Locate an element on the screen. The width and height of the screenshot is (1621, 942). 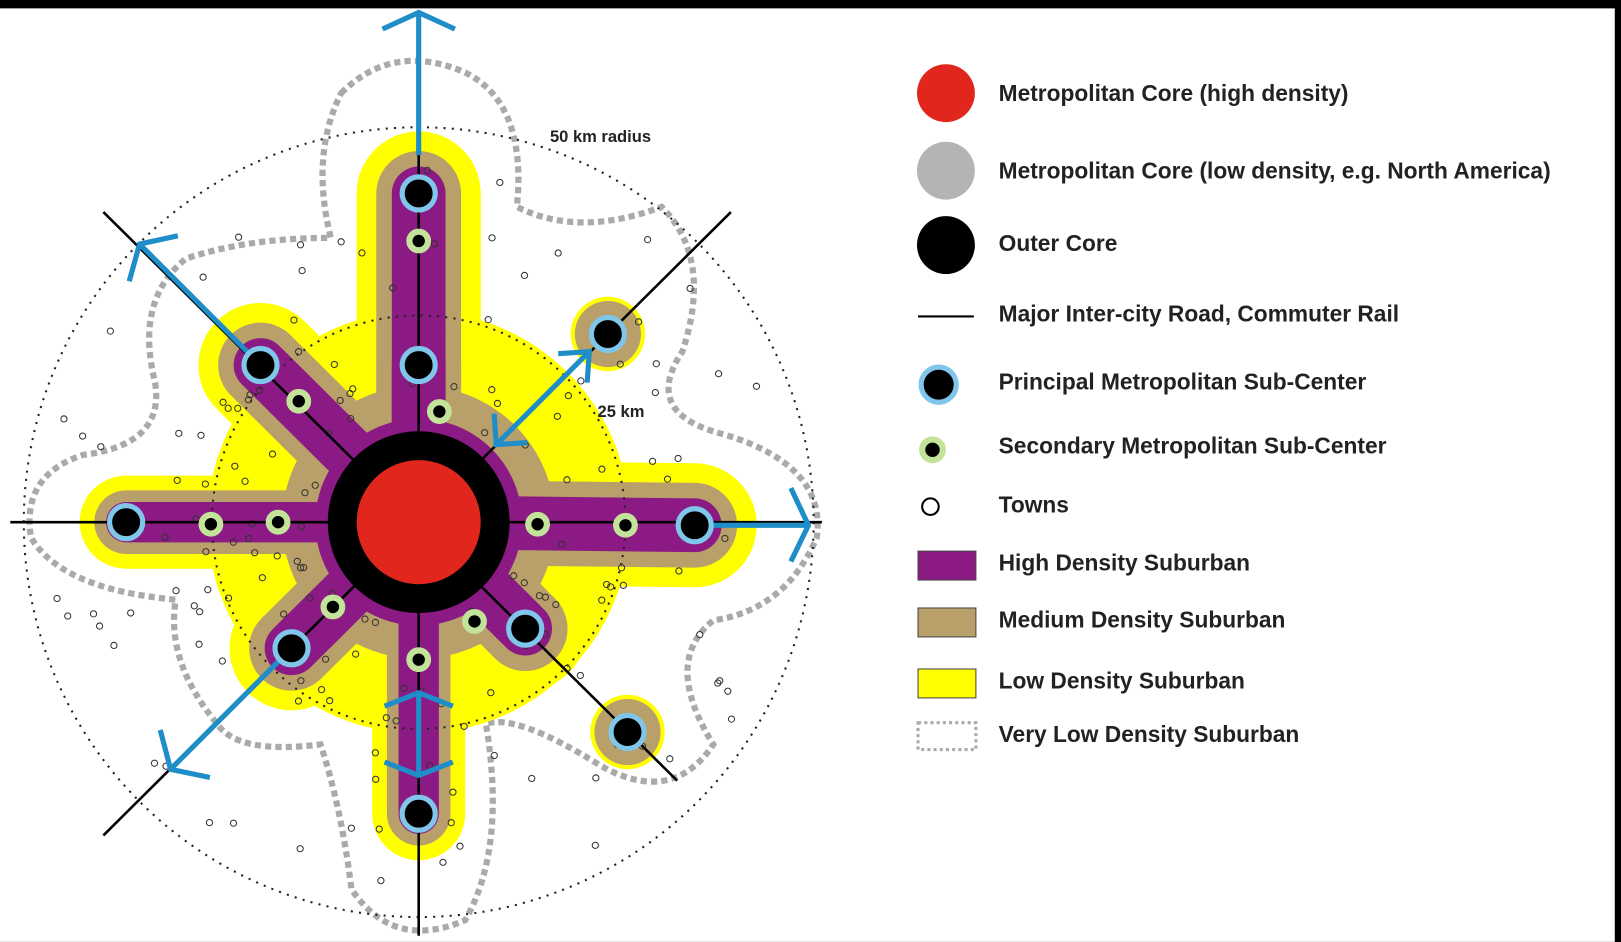
legend-label: Principal Metropolitan Sub-Center is located at coordinates (1183, 382).